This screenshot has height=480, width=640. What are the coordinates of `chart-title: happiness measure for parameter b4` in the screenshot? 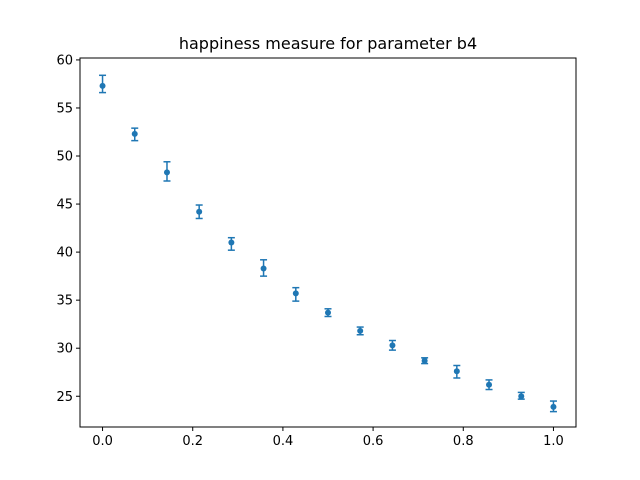 It's located at (328, 43).